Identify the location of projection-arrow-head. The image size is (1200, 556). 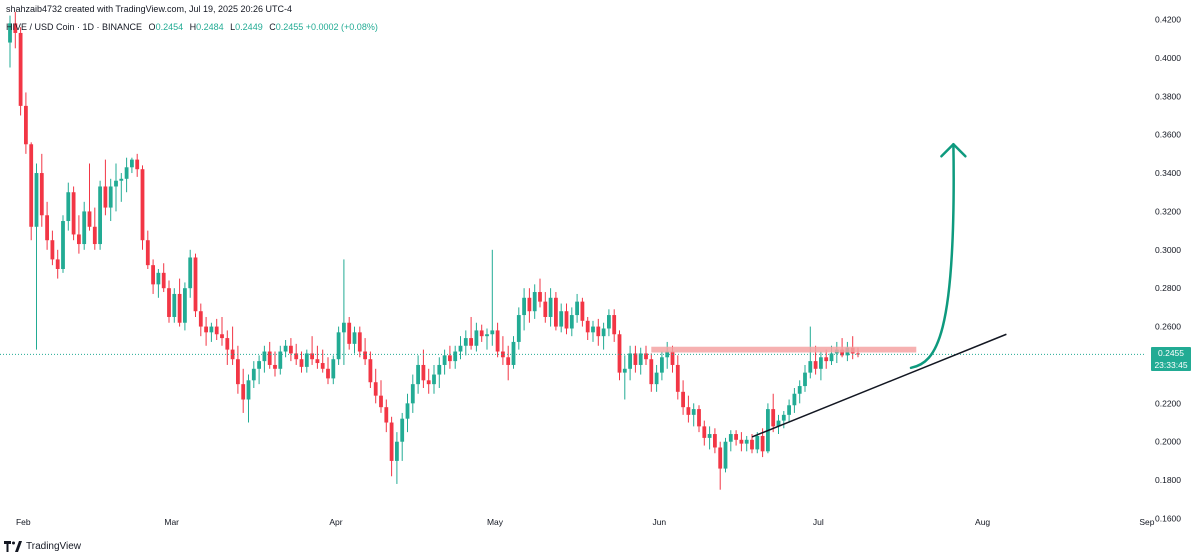
(953, 150).